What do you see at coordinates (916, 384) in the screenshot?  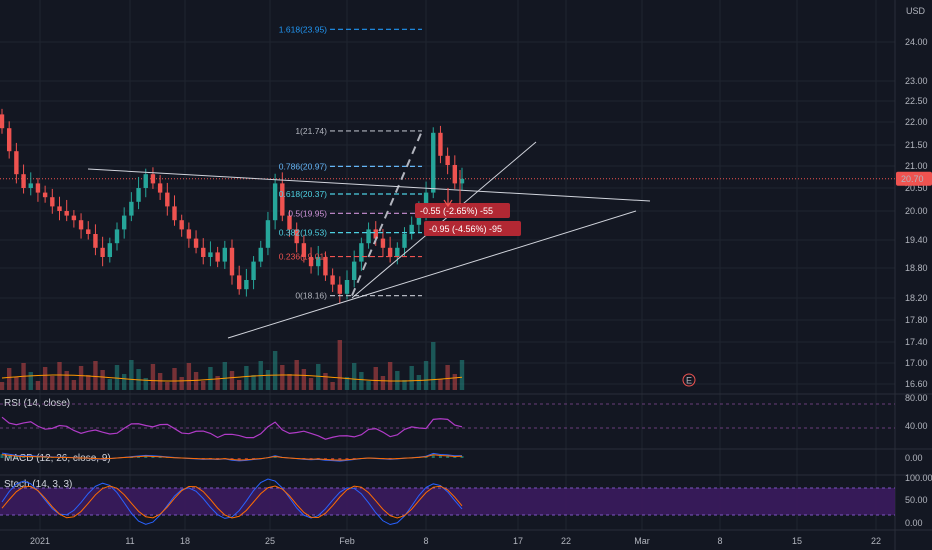 I see `price-tick-label: 16.60` at bounding box center [916, 384].